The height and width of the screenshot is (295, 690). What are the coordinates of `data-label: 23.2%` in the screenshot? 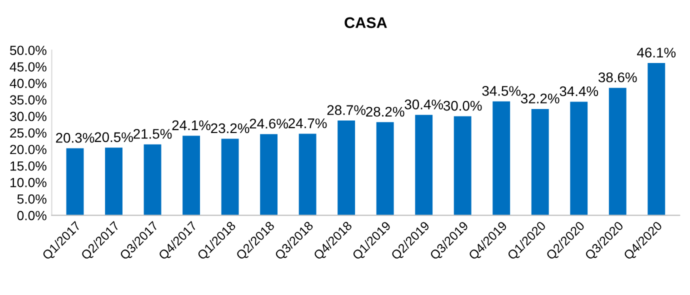 It's located at (230, 128).